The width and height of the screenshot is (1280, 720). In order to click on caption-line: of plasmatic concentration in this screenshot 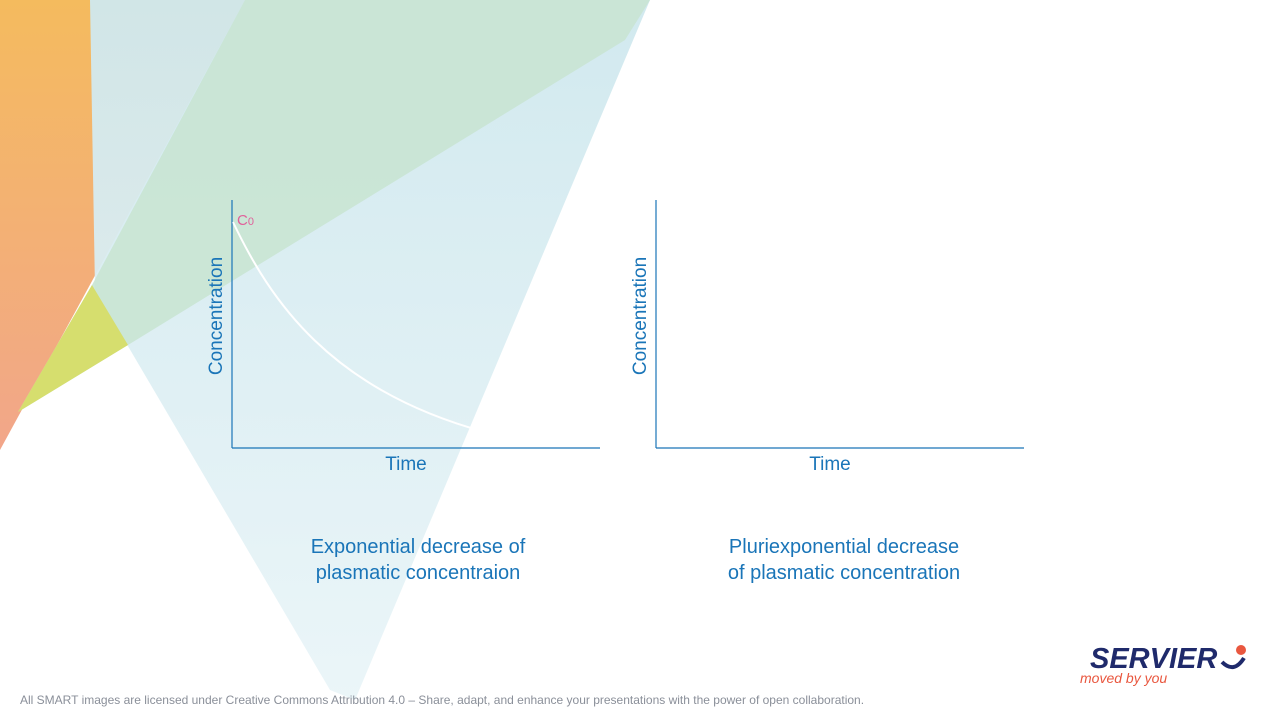, I will do `click(844, 573)`.